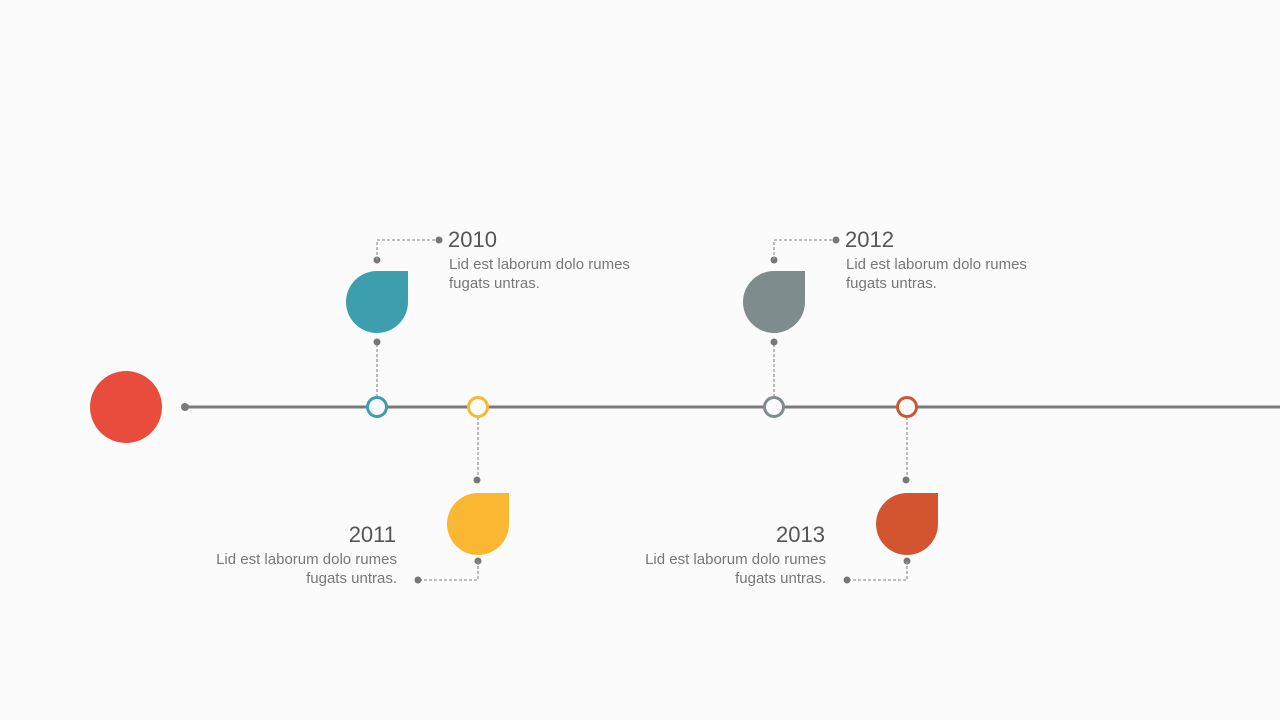  I want to click on start-circle, so click(126, 407).